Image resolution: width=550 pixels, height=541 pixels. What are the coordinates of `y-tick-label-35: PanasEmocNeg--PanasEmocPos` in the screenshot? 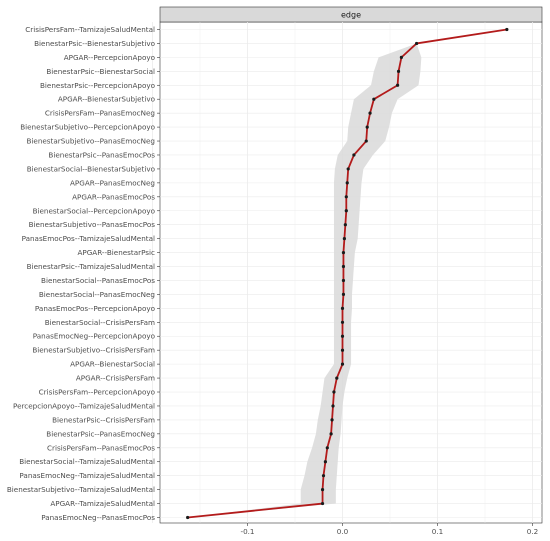 It's located at (98, 517).